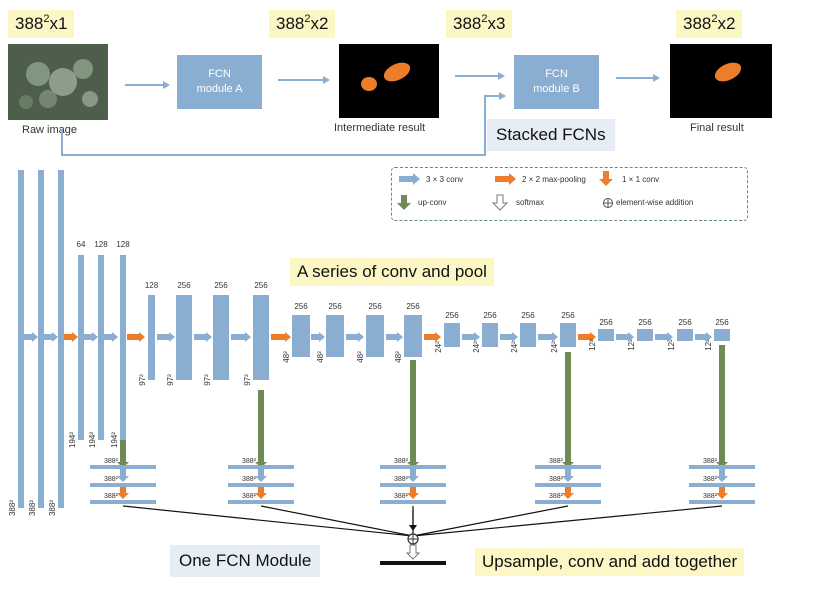  What do you see at coordinates (530, 202) in the screenshot?
I see `legend-softmax-label: softmax` at bounding box center [530, 202].